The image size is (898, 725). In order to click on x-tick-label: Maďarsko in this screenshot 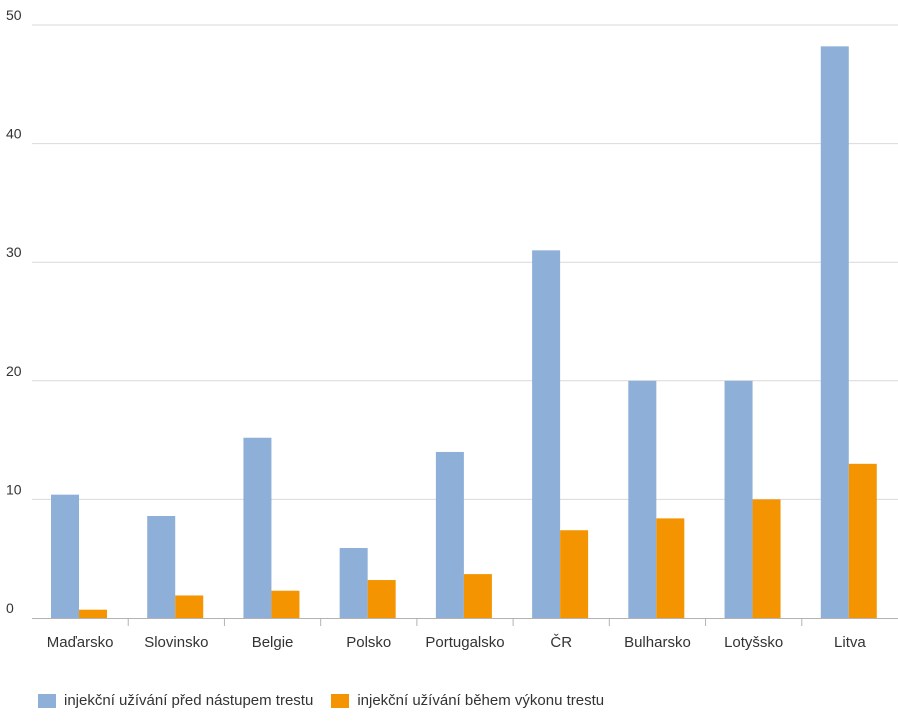, I will do `click(80, 642)`.